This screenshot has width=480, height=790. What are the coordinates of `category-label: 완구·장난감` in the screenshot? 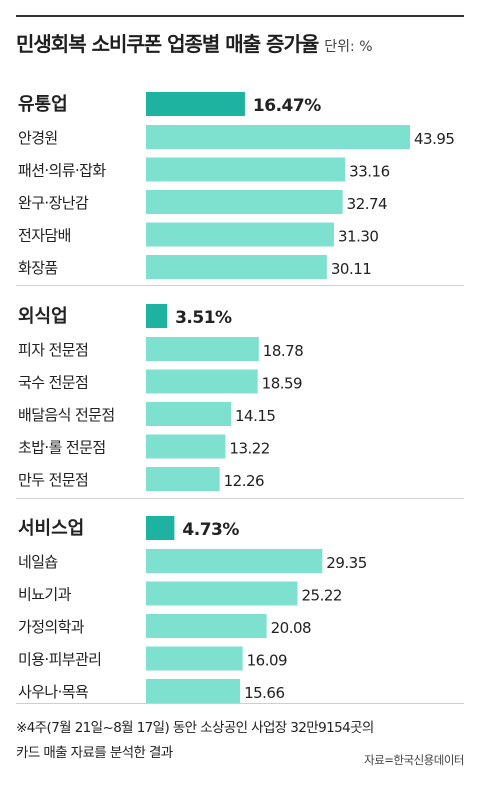 It's located at (53, 203).